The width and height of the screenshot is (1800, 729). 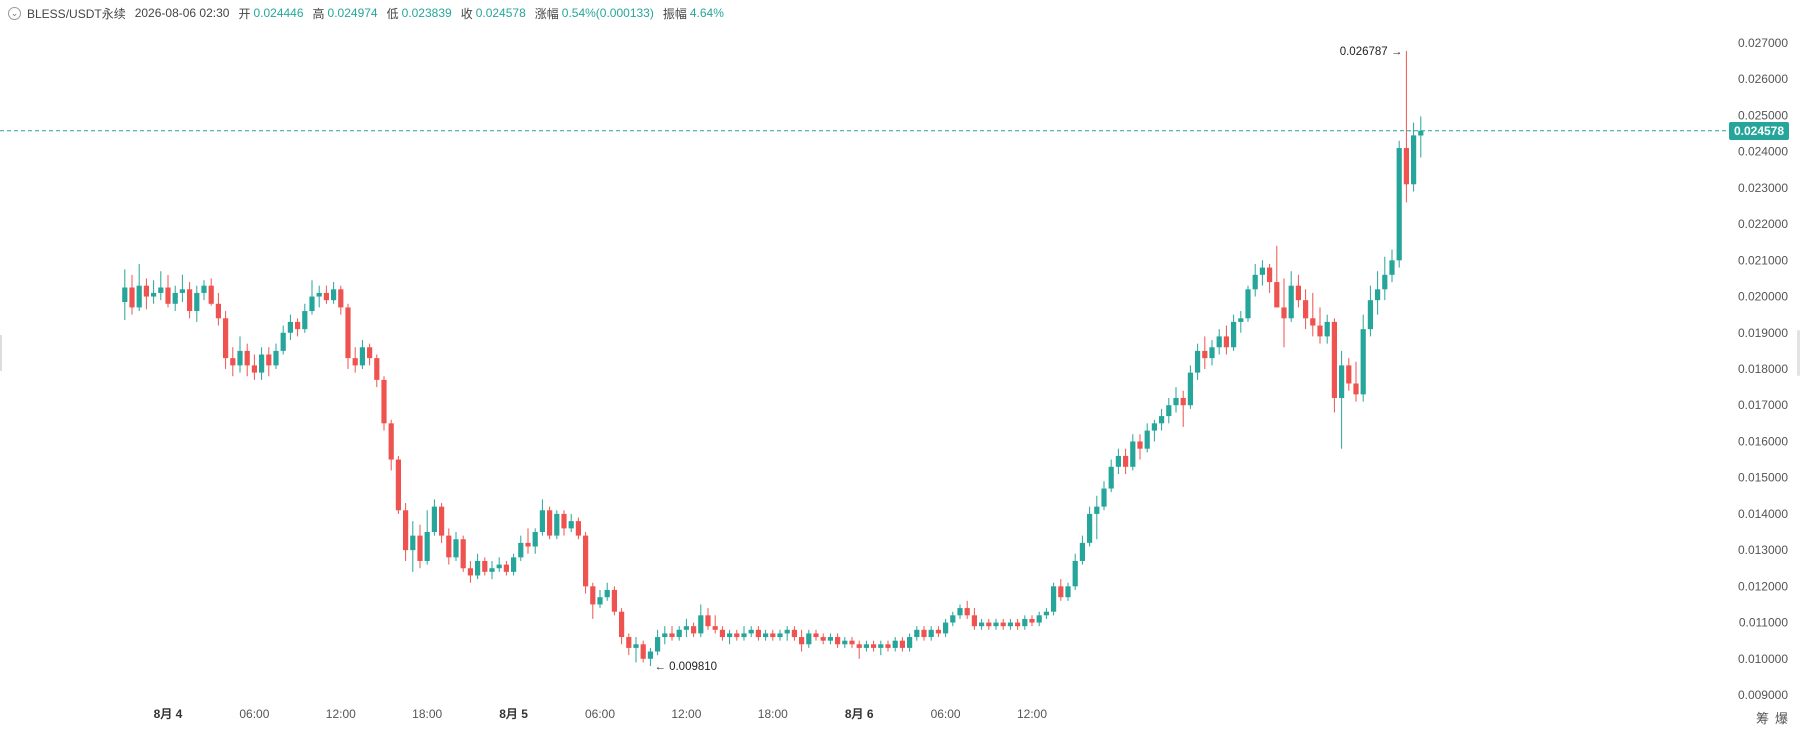 What do you see at coordinates (1765, 718) in the screenshot?
I see `chip-button: 筹` at bounding box center [1765, 718].